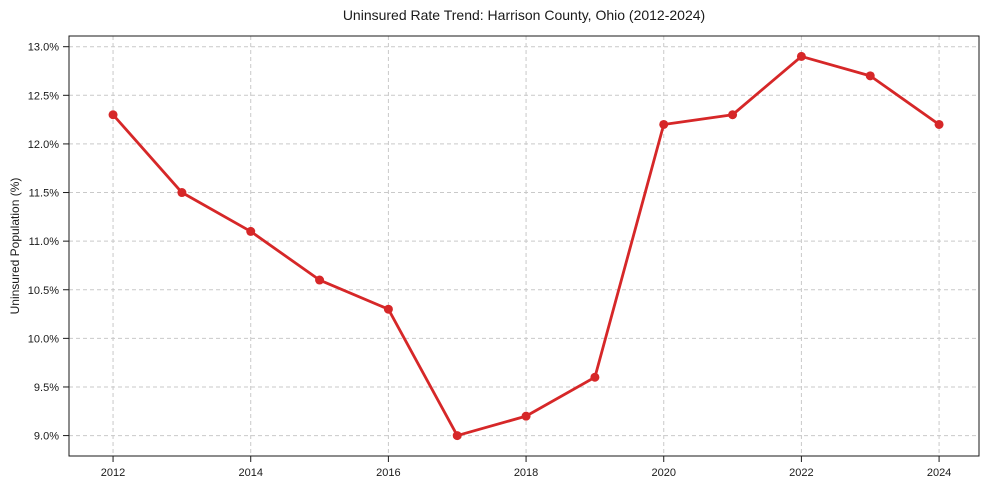  What do you see at coordinates (250, 473) in the screenshot?
I see `x-tick-label: 2014` at bounding box center [250, 473].